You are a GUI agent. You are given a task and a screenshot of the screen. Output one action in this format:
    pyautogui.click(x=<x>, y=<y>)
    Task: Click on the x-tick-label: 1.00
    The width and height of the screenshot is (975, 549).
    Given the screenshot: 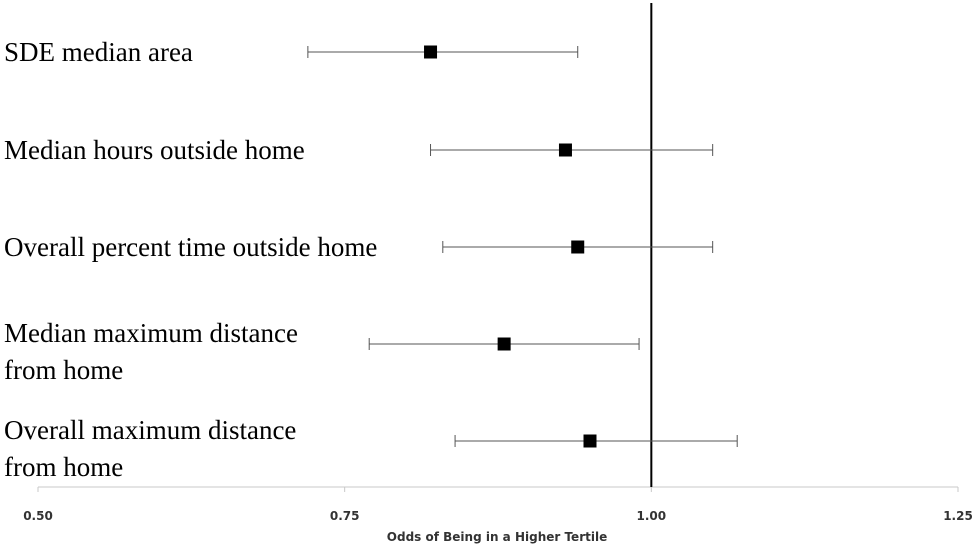 What is the action you would take?
    pyautogui.click(x=652, y=516)
    